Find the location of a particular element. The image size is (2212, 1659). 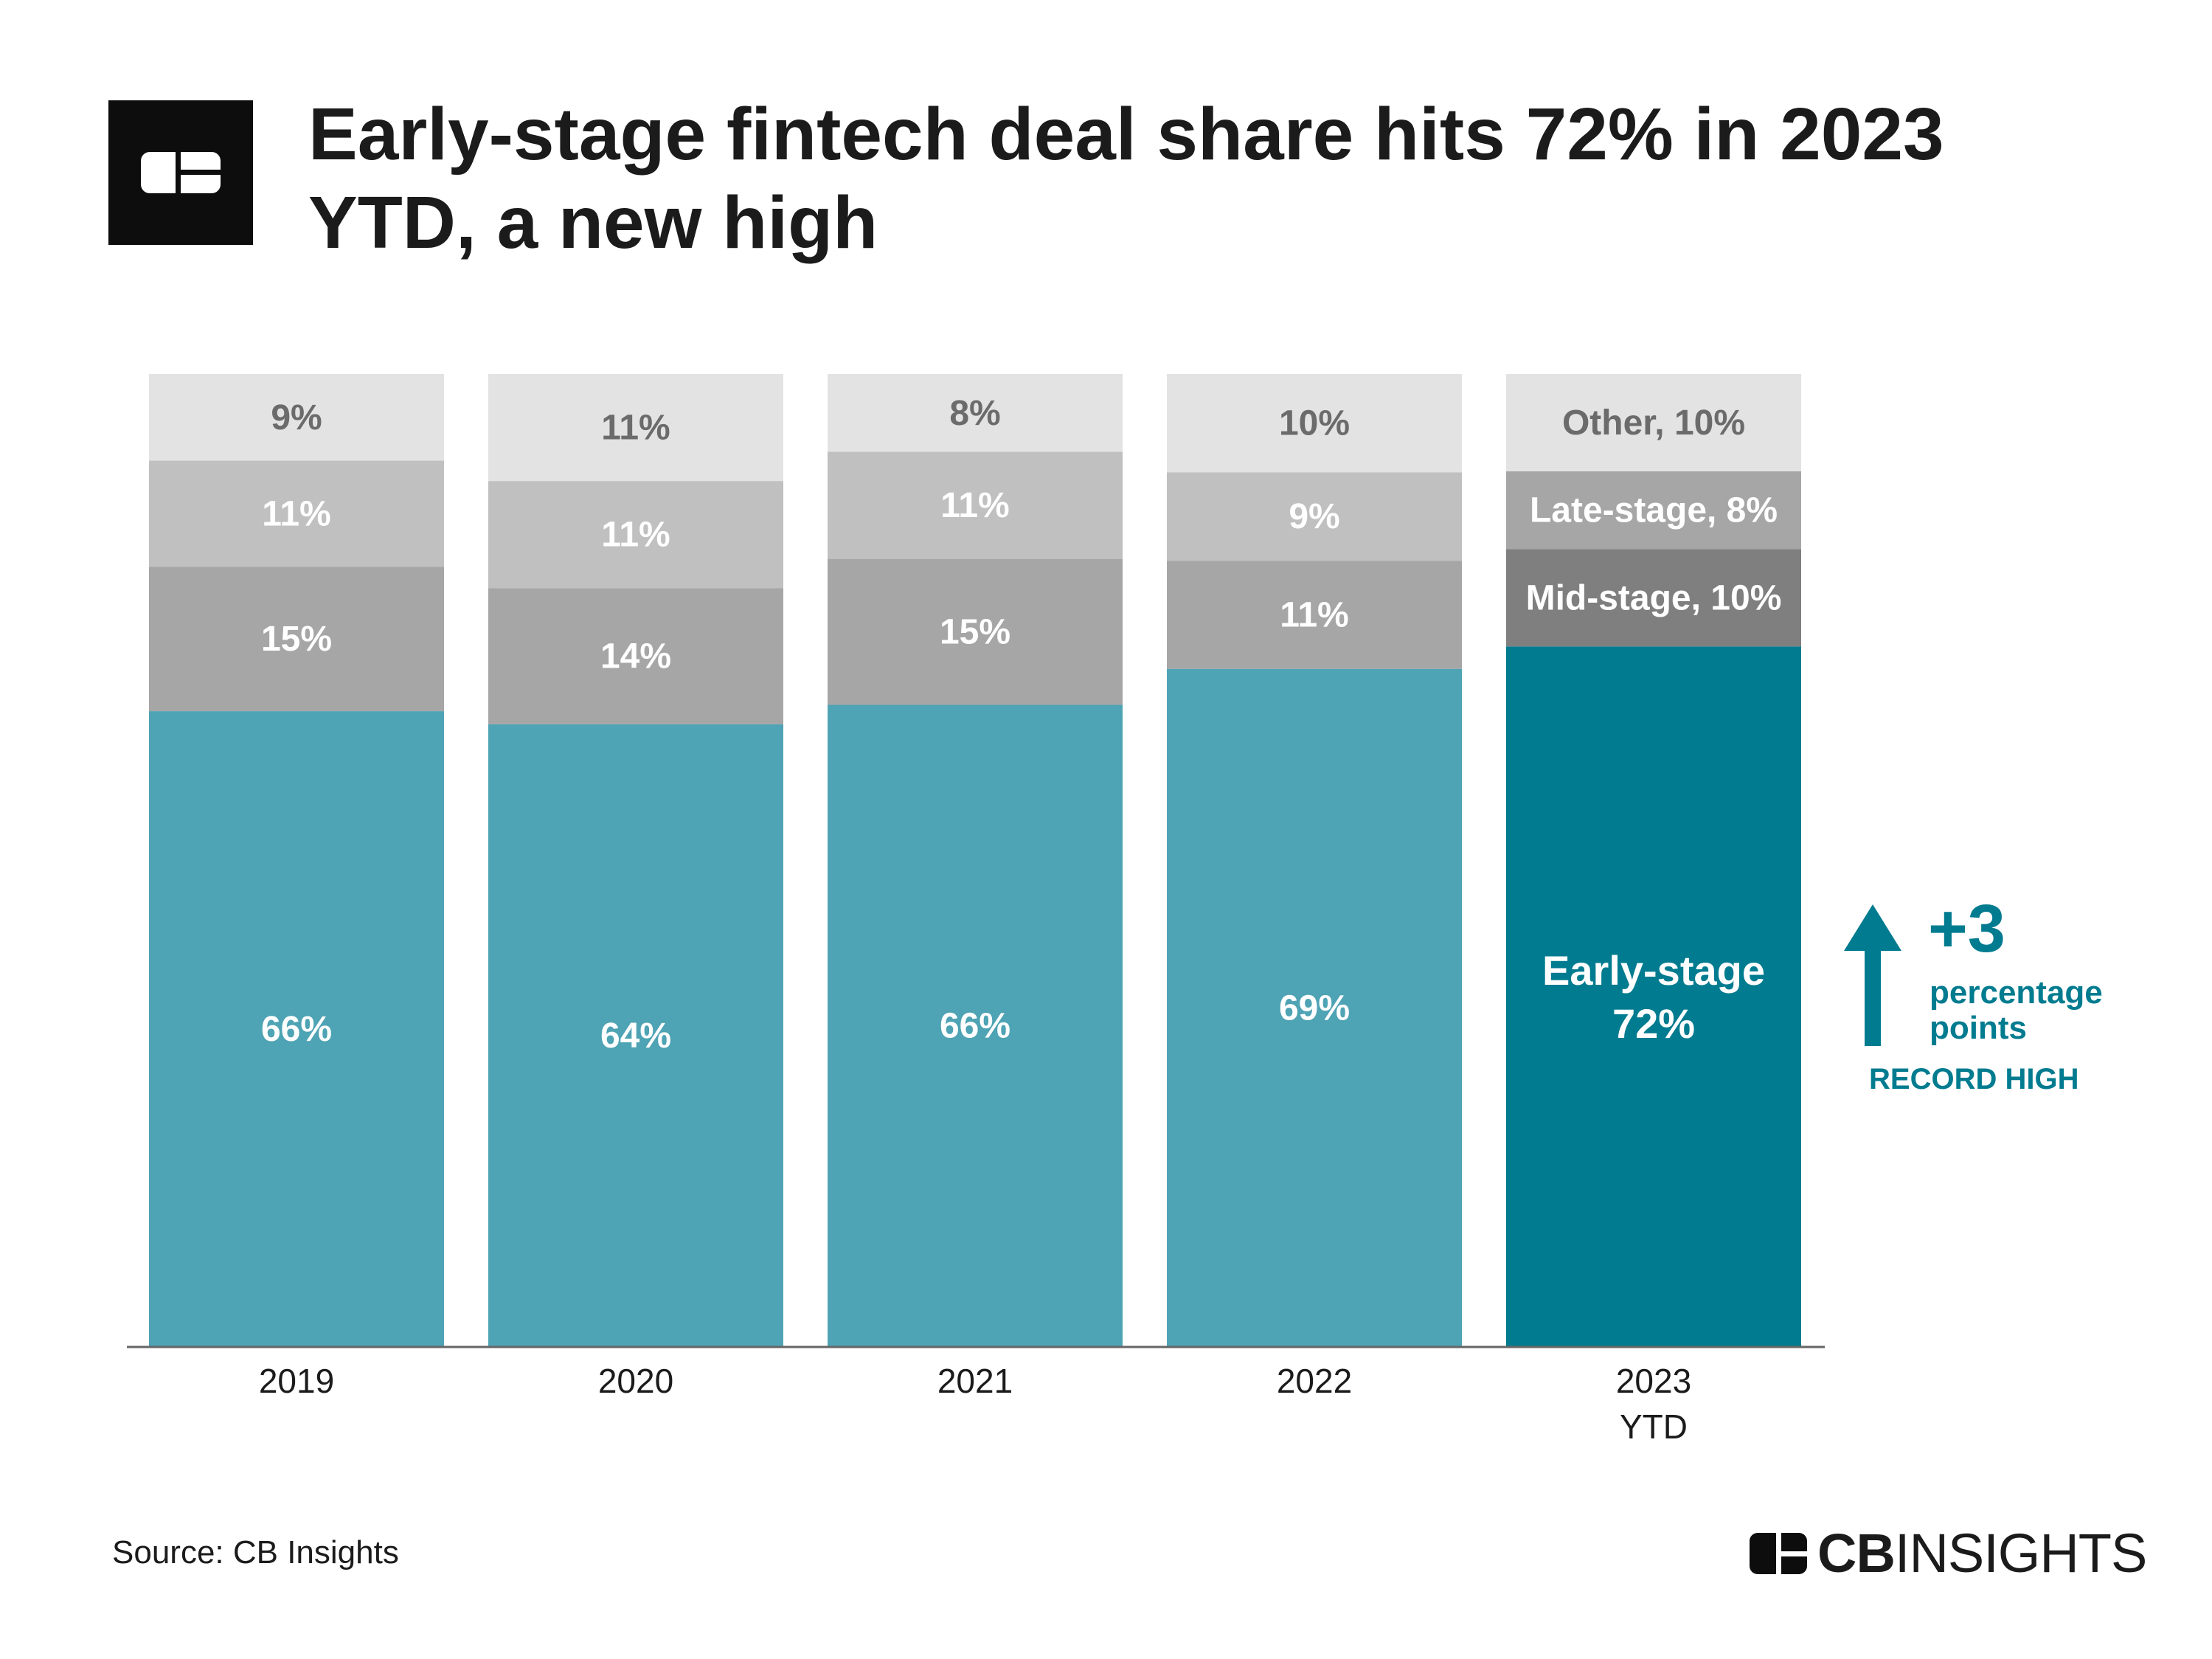

bar-label-late-stage-1: 11% is located at coordinates (636, 534).